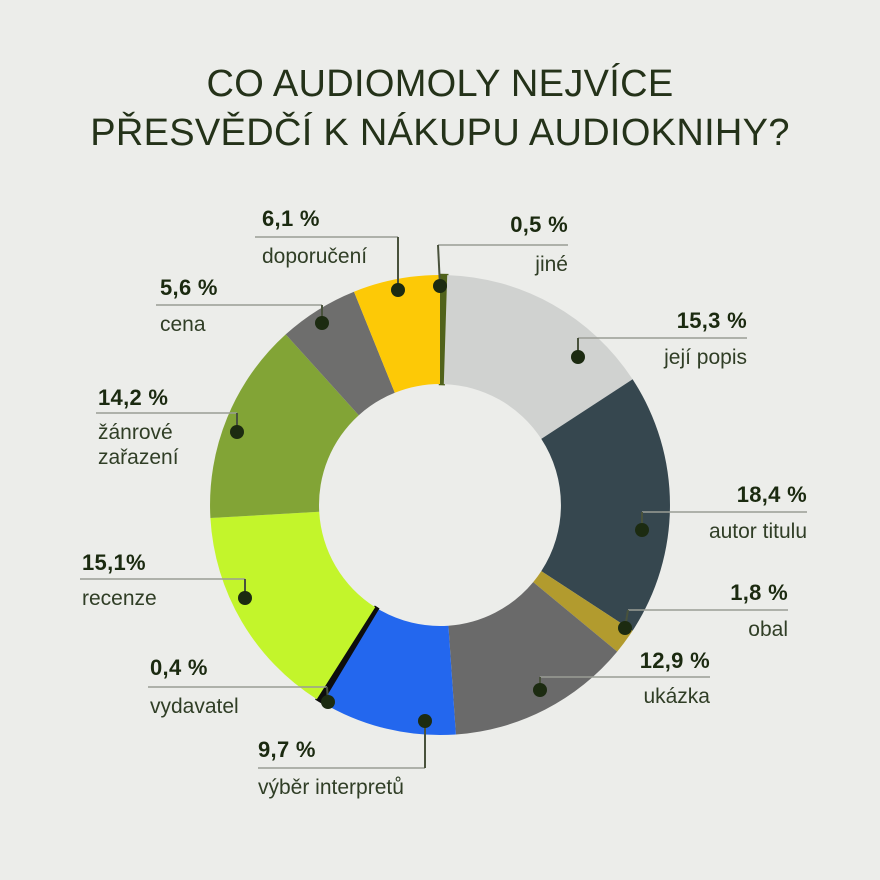  Describe the element at coordinates (676, 696) in the screenshot. I see `segment-label-ukazka: ukázka` at that location.